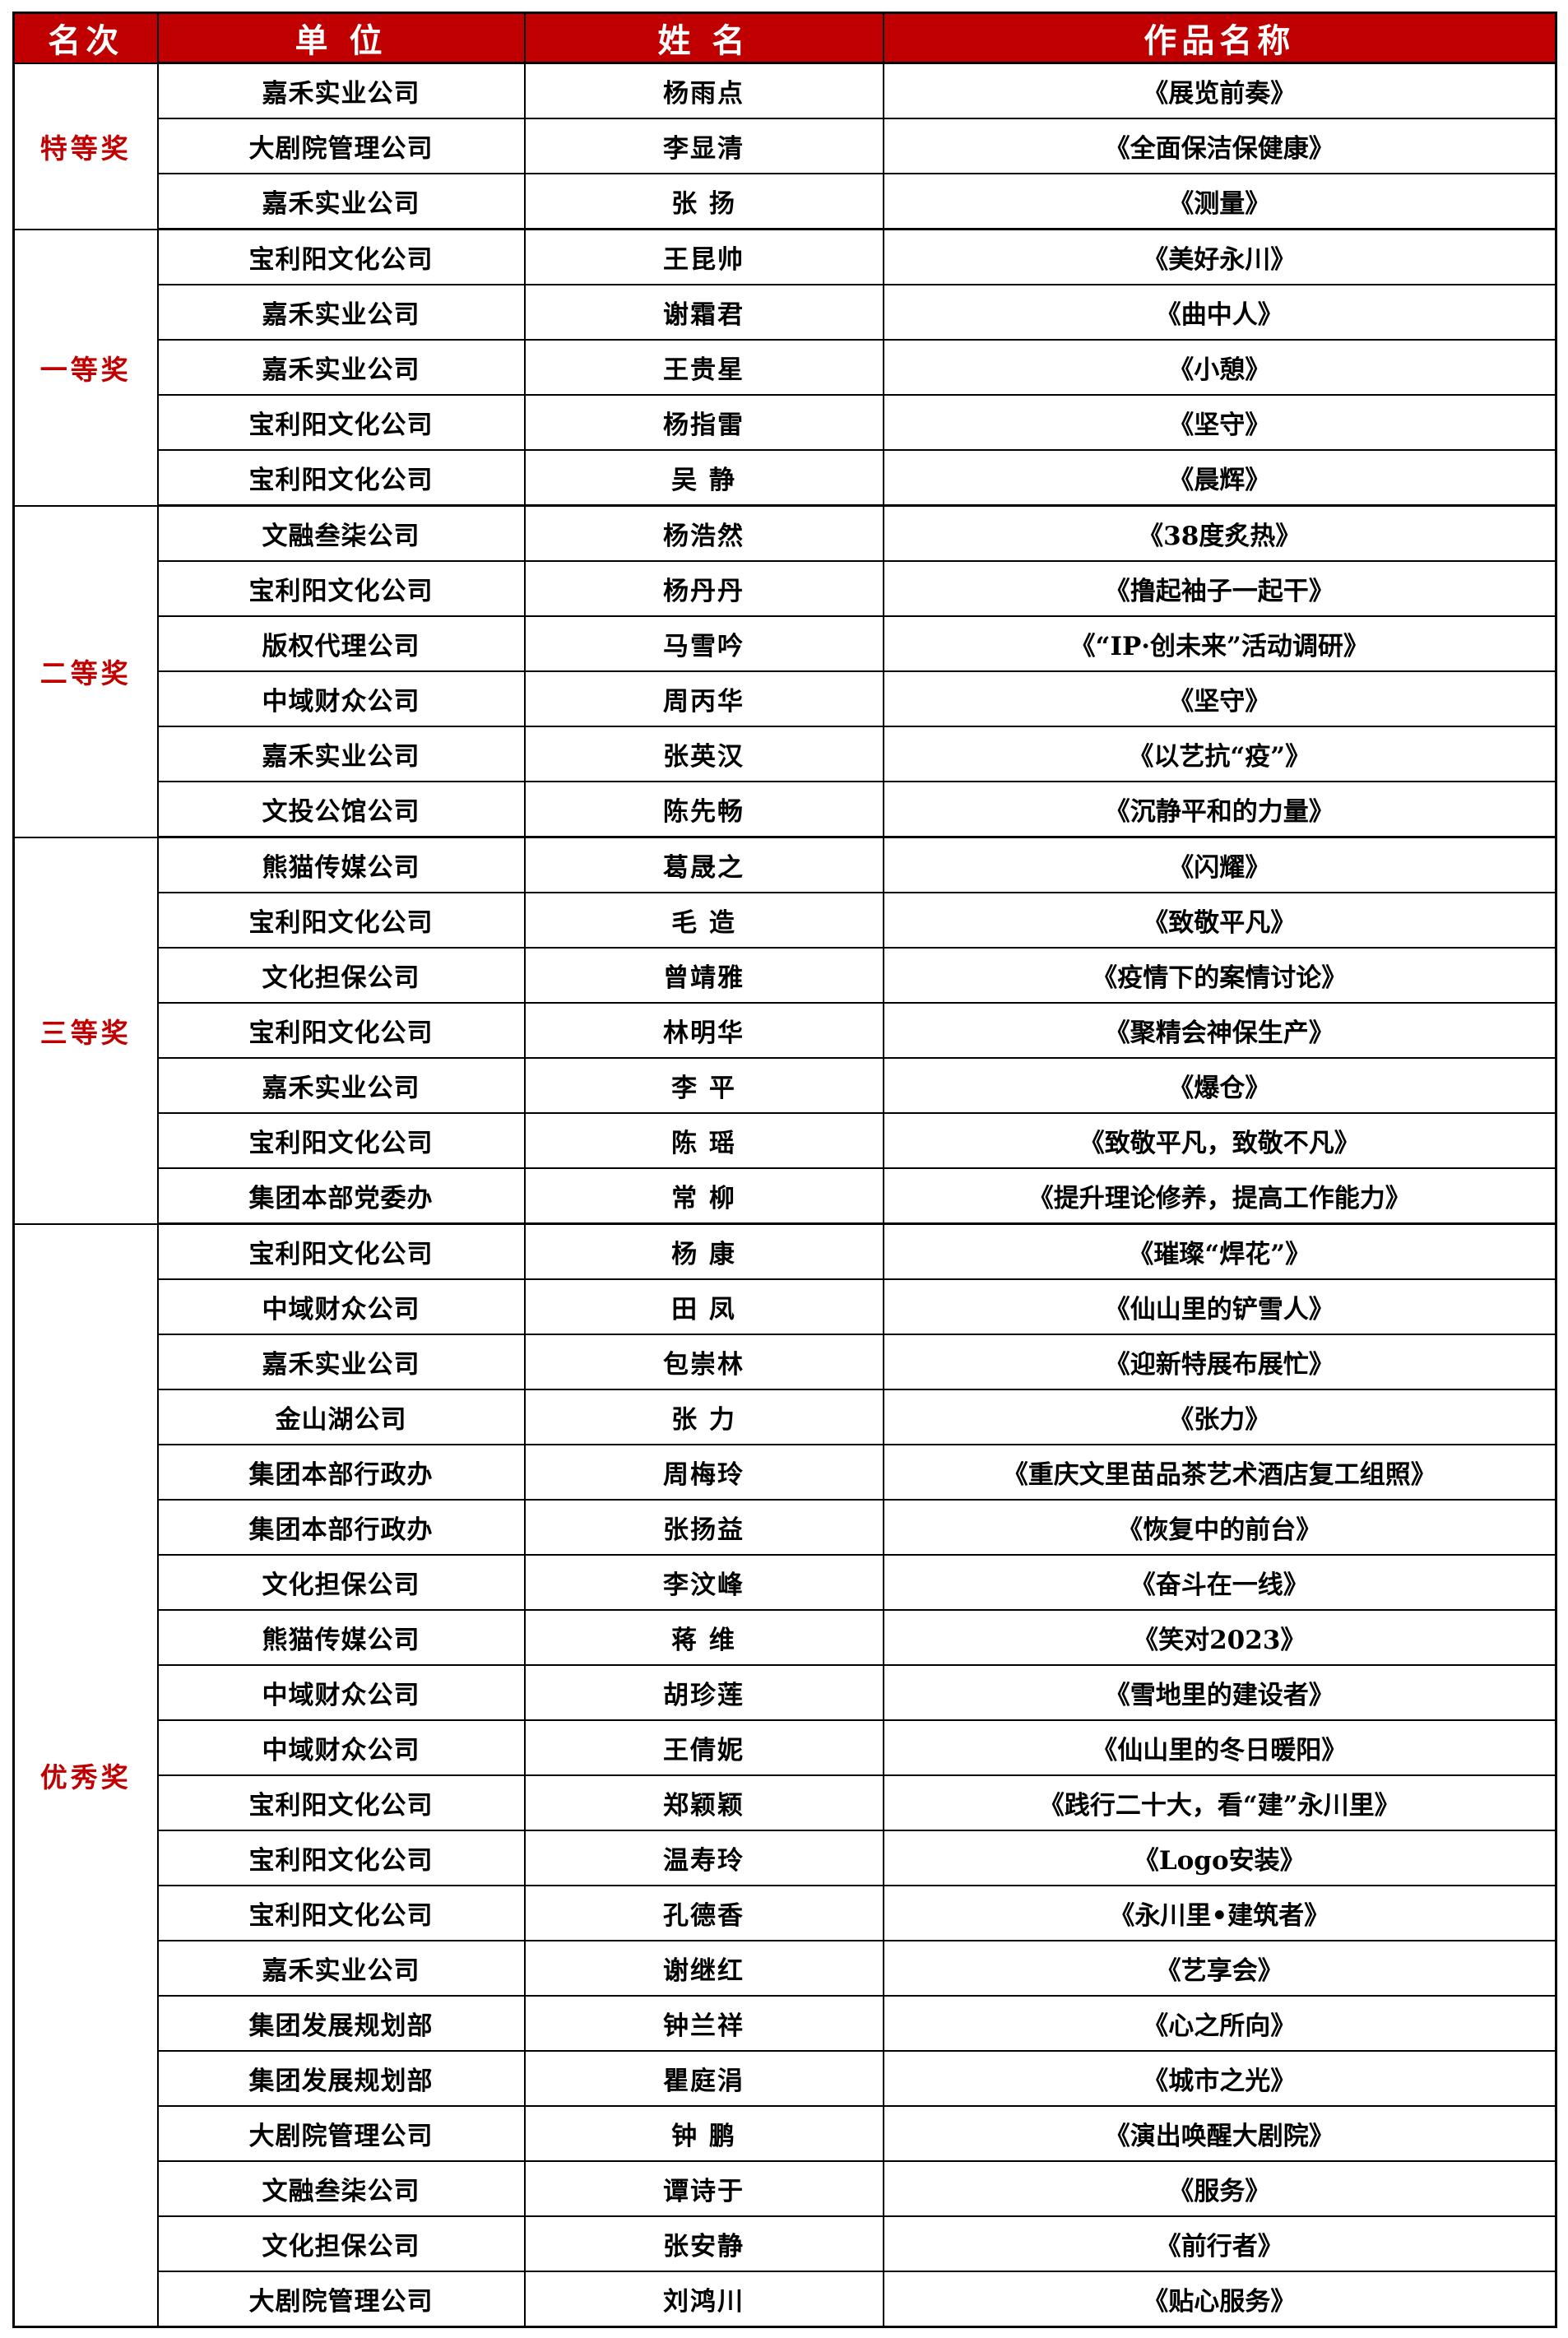  Describe the element at coordinates (703, 1140) in the screenshot. I see `cell-name: 陈 瑶` at that location.